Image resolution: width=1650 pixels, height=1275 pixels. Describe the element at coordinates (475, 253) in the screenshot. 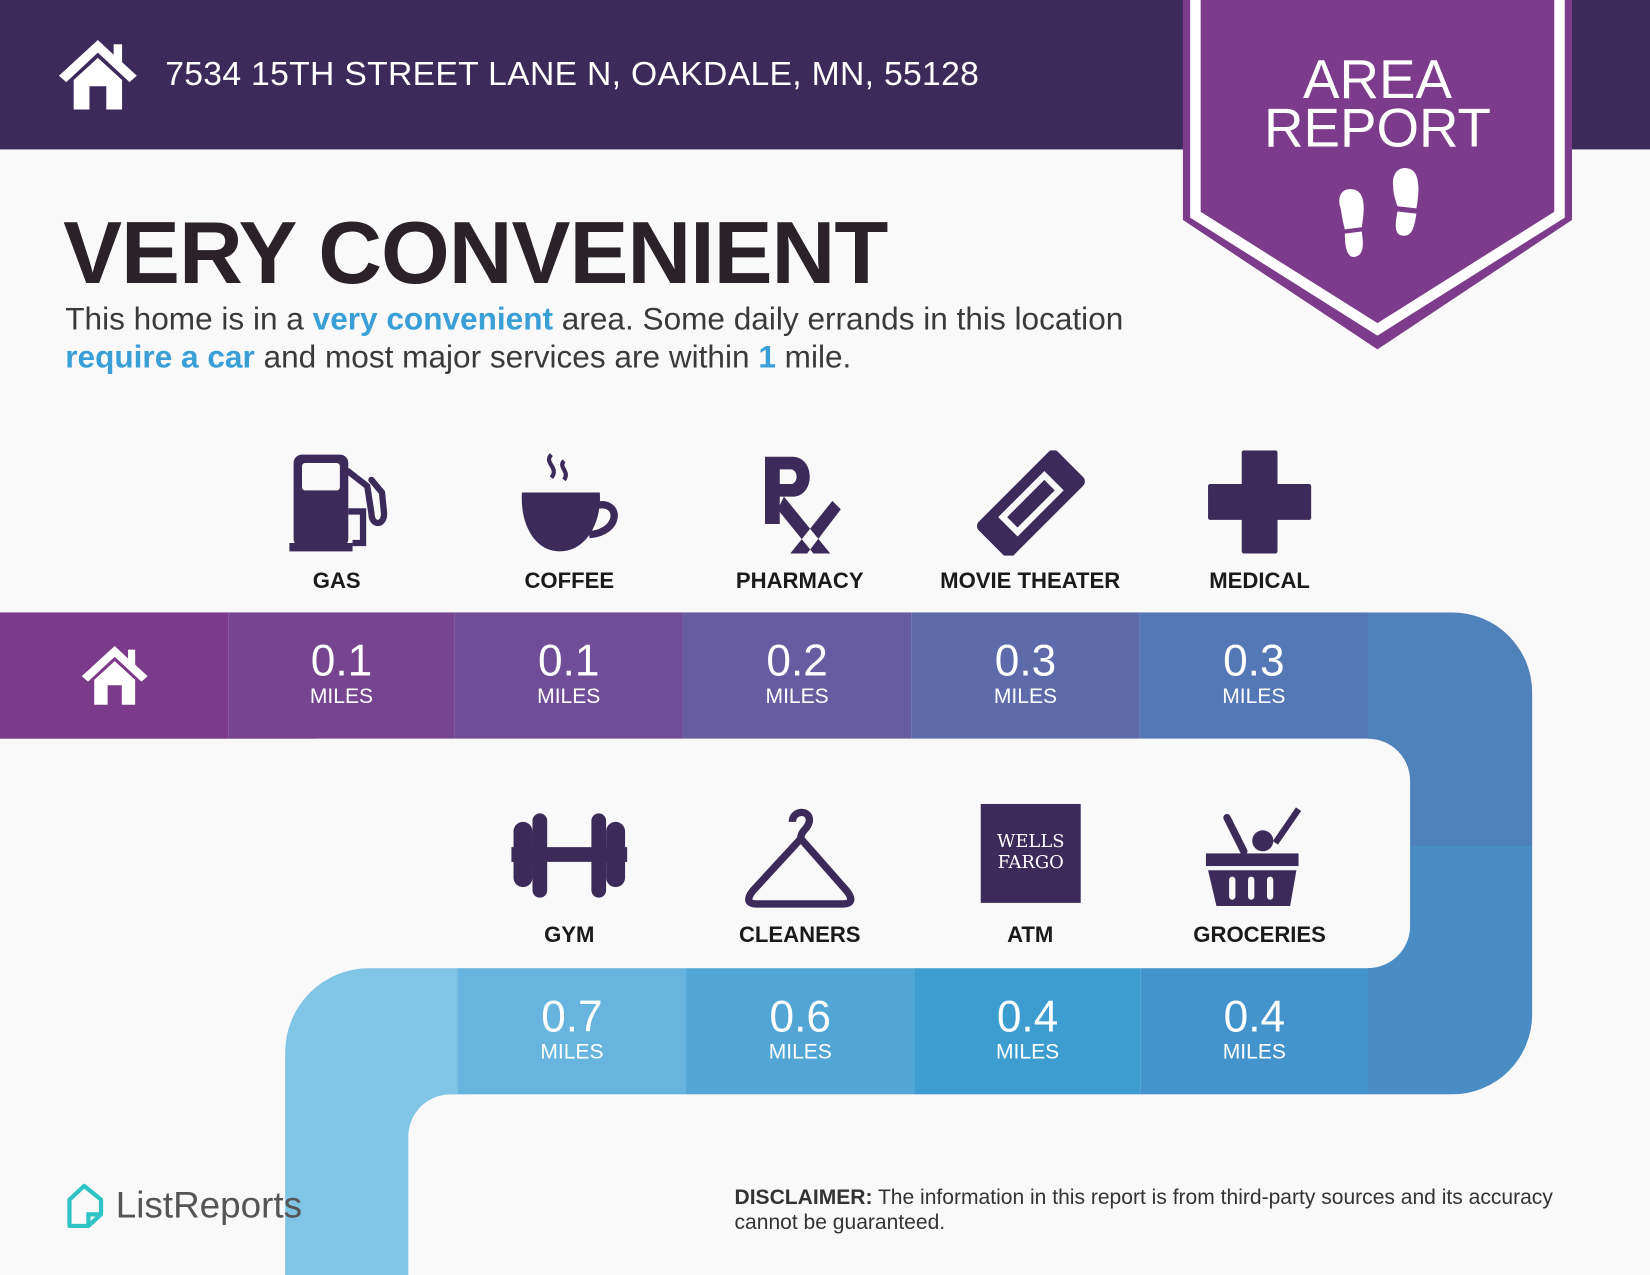

I see `page-title: VERY CONVENIENT` at that location.